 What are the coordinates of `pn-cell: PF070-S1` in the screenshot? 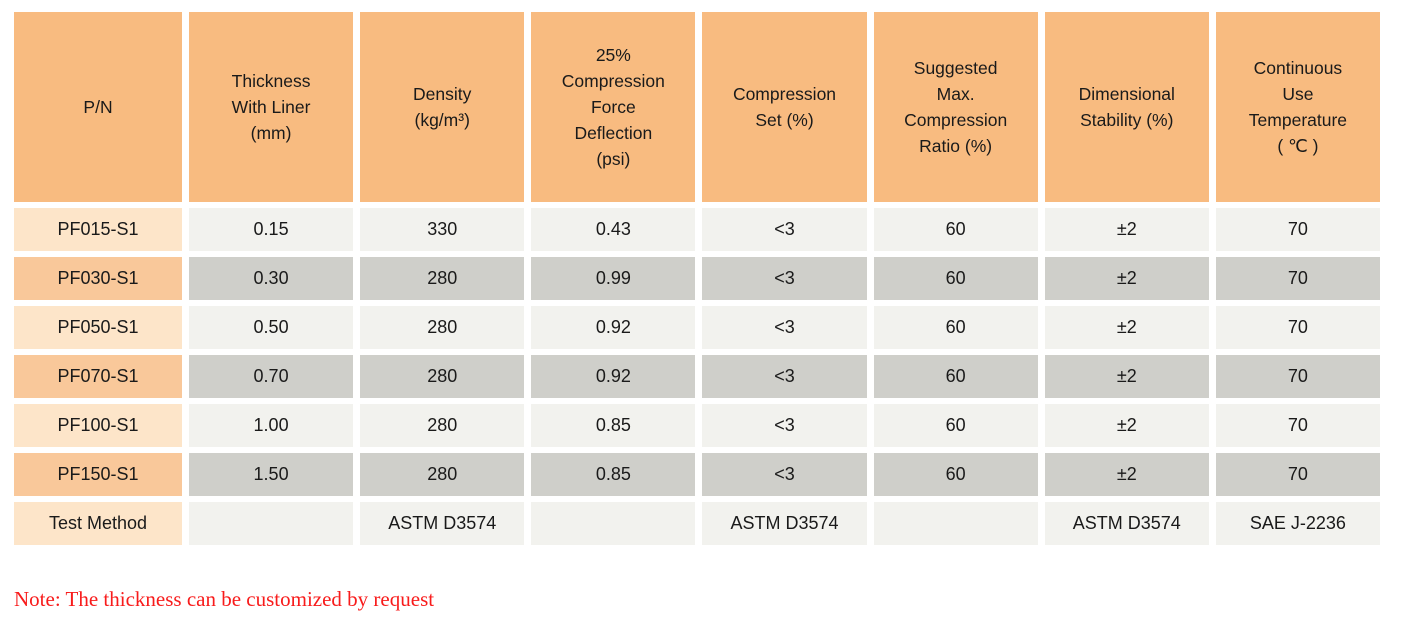 It's located at (98, 376).